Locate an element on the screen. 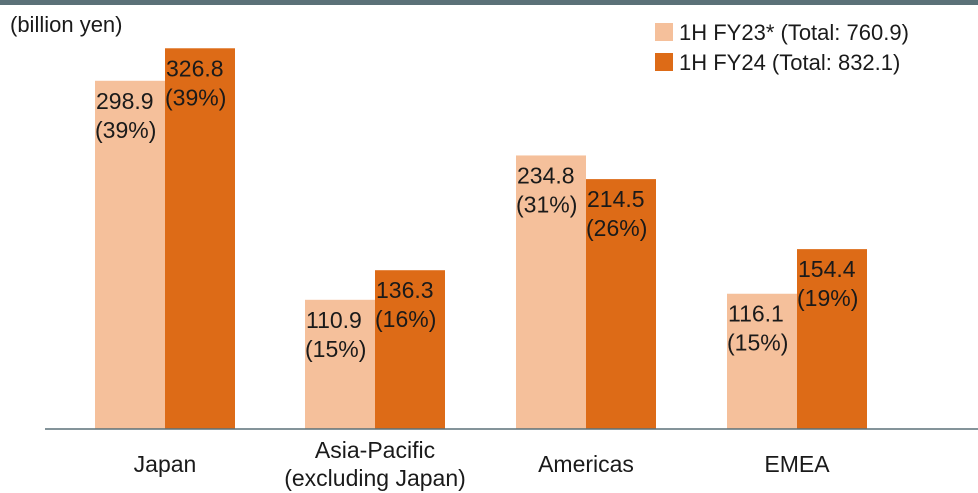  legend-label: 1H FY24 (Total: 832.1) is located at coordinates (789, 62).